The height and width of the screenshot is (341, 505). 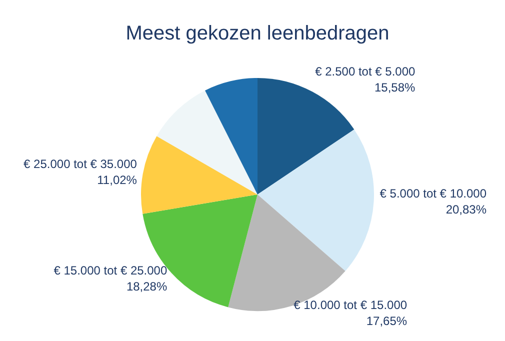 What do you see at coordinates (387, 321) in the screenshot?
I see `data-label: 17,65%` at bounding box center [387, 321].